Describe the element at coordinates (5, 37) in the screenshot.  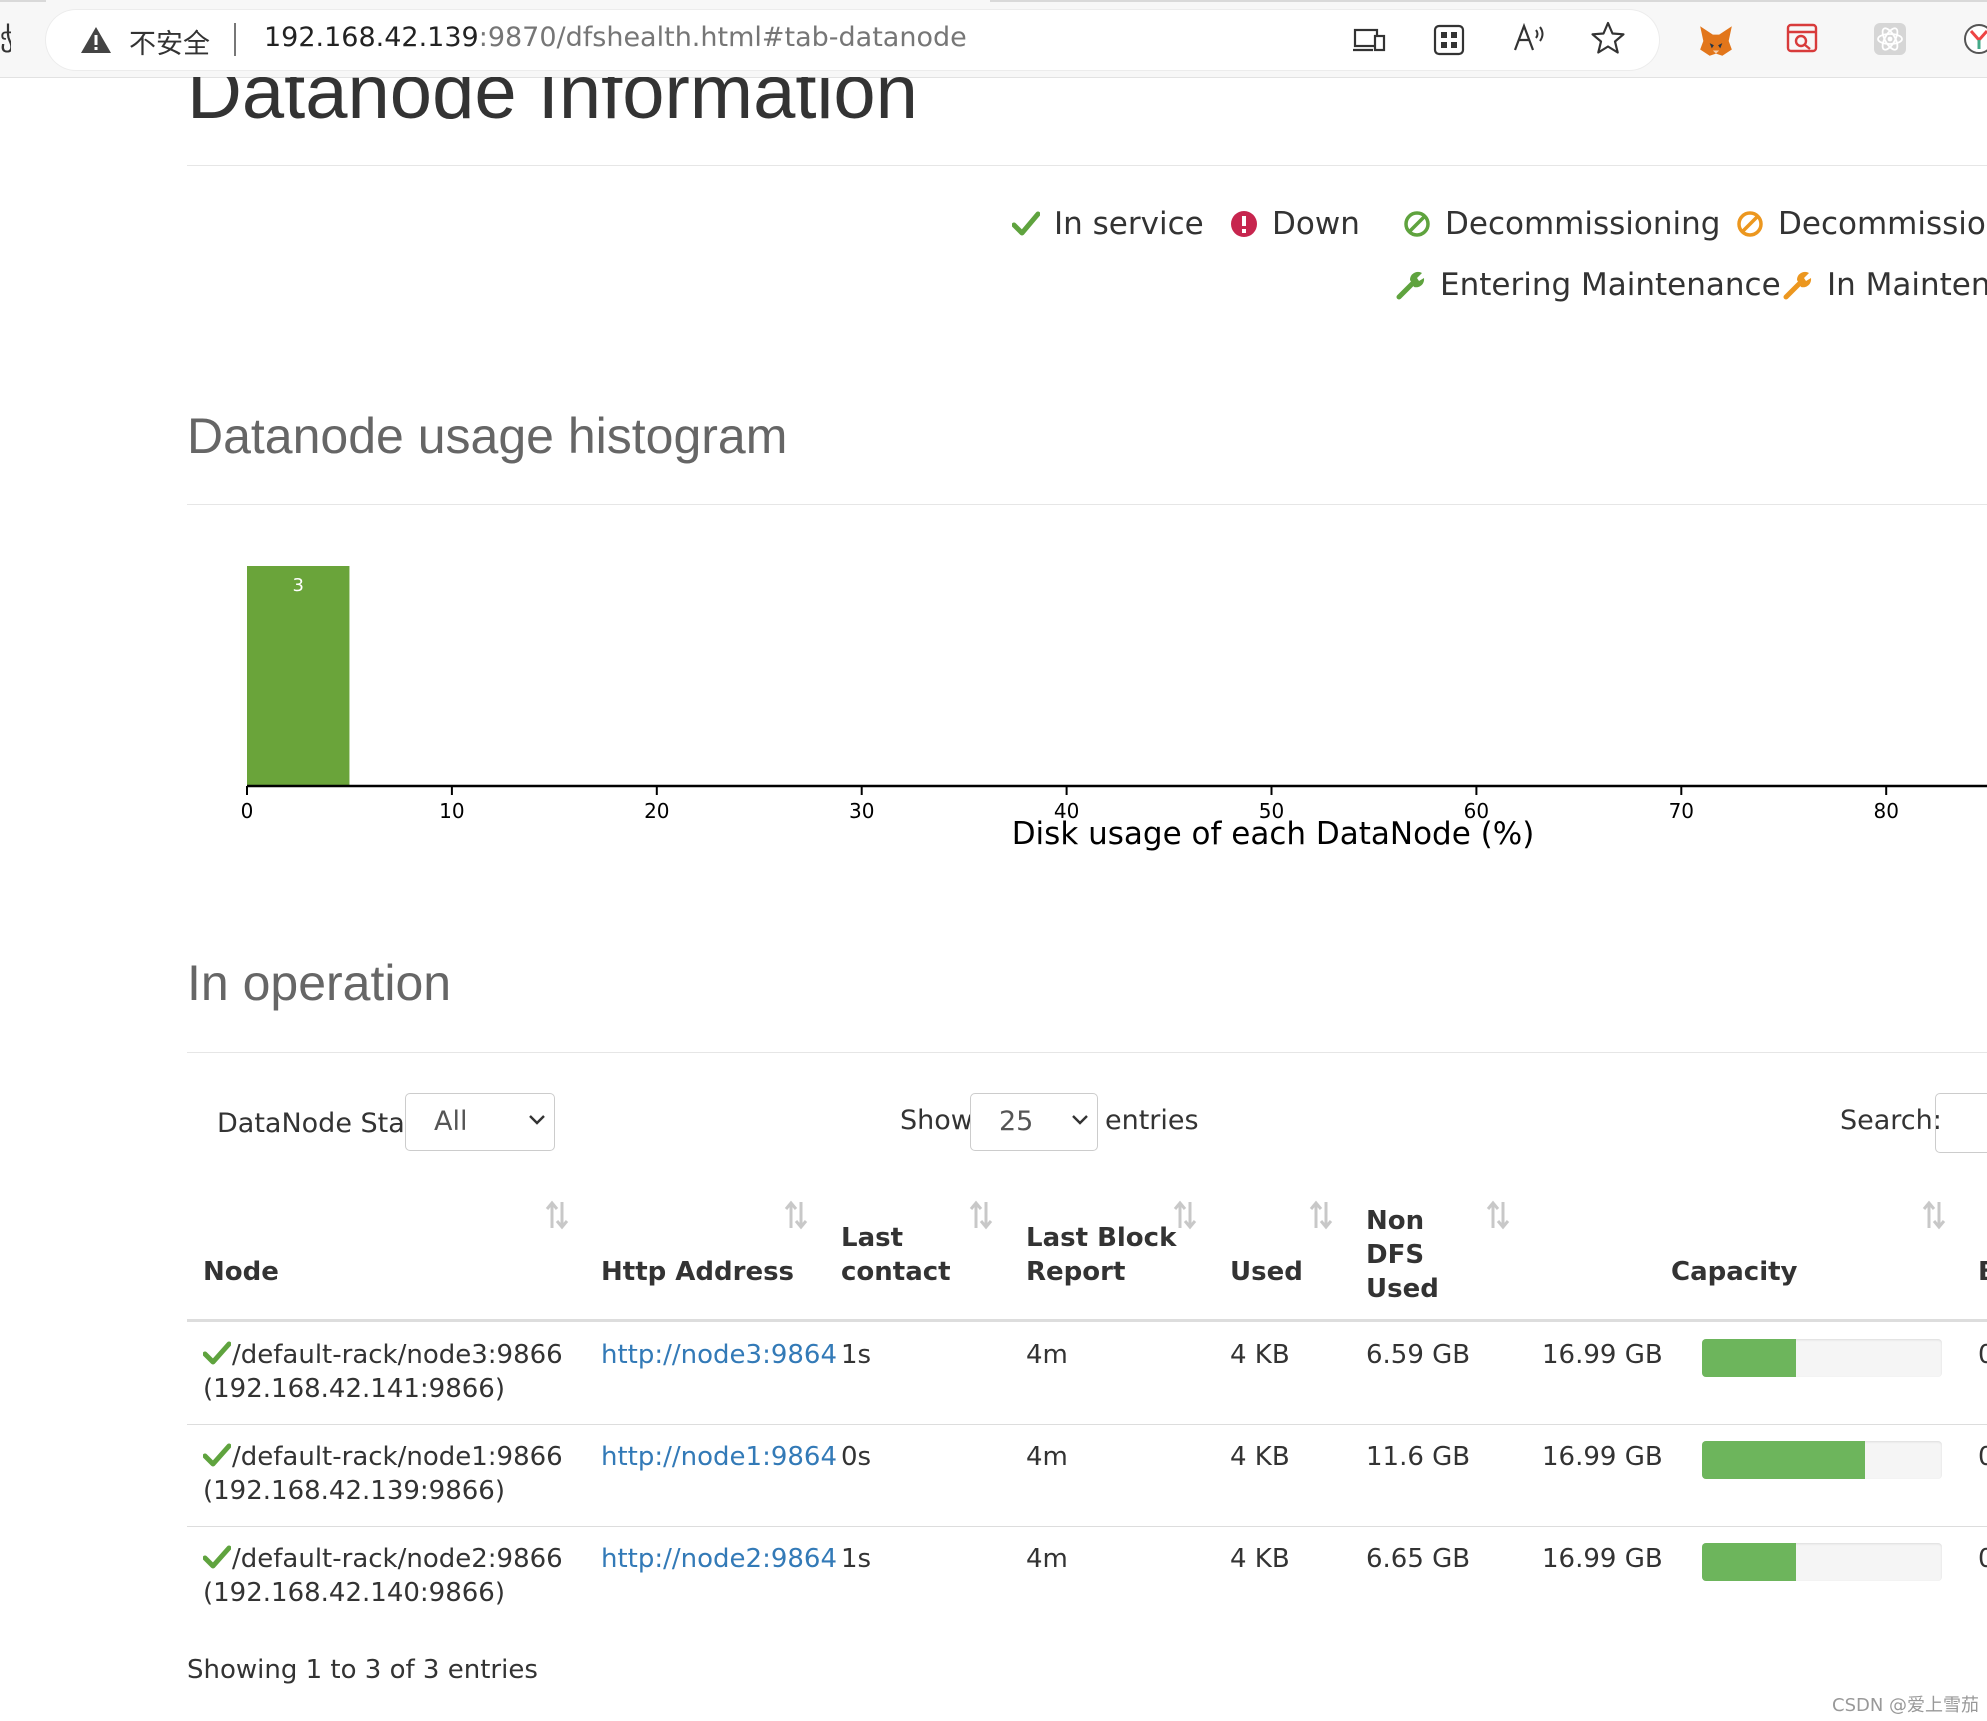
I see `back-button: ჭ` at that location.